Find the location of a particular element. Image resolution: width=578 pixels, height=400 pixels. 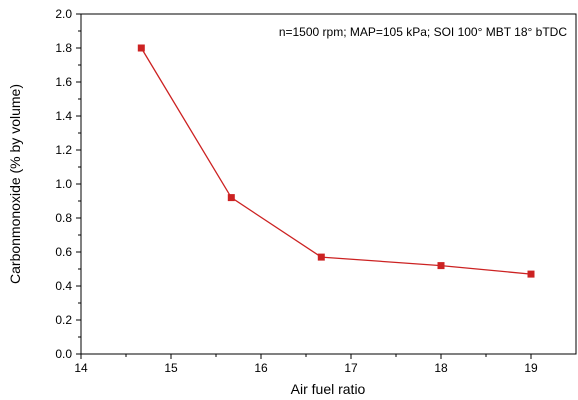

y-tick-label: 0.8 is located at coordinates (63, 218).